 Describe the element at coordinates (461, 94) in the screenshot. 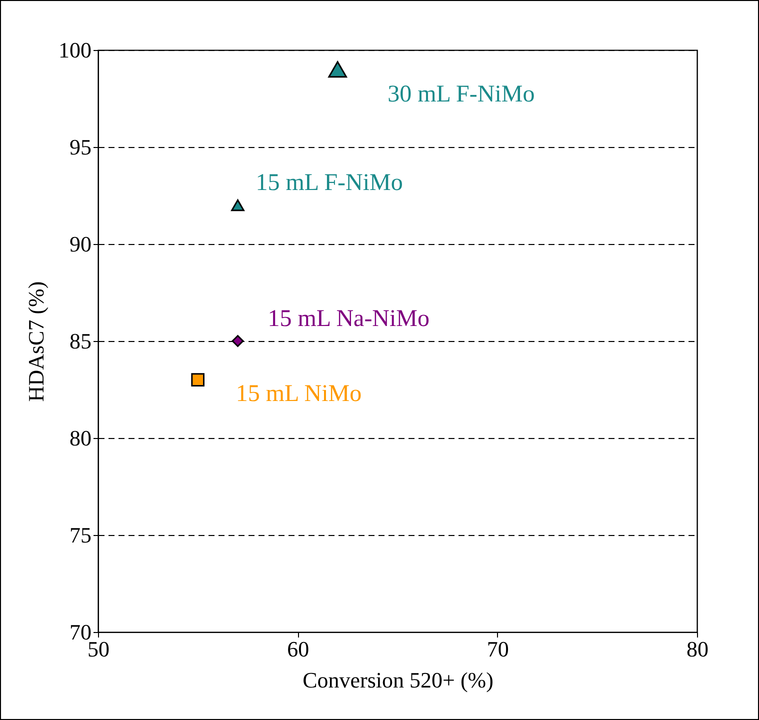

I see `series-label: 30 mL F-NiMo` at that location.